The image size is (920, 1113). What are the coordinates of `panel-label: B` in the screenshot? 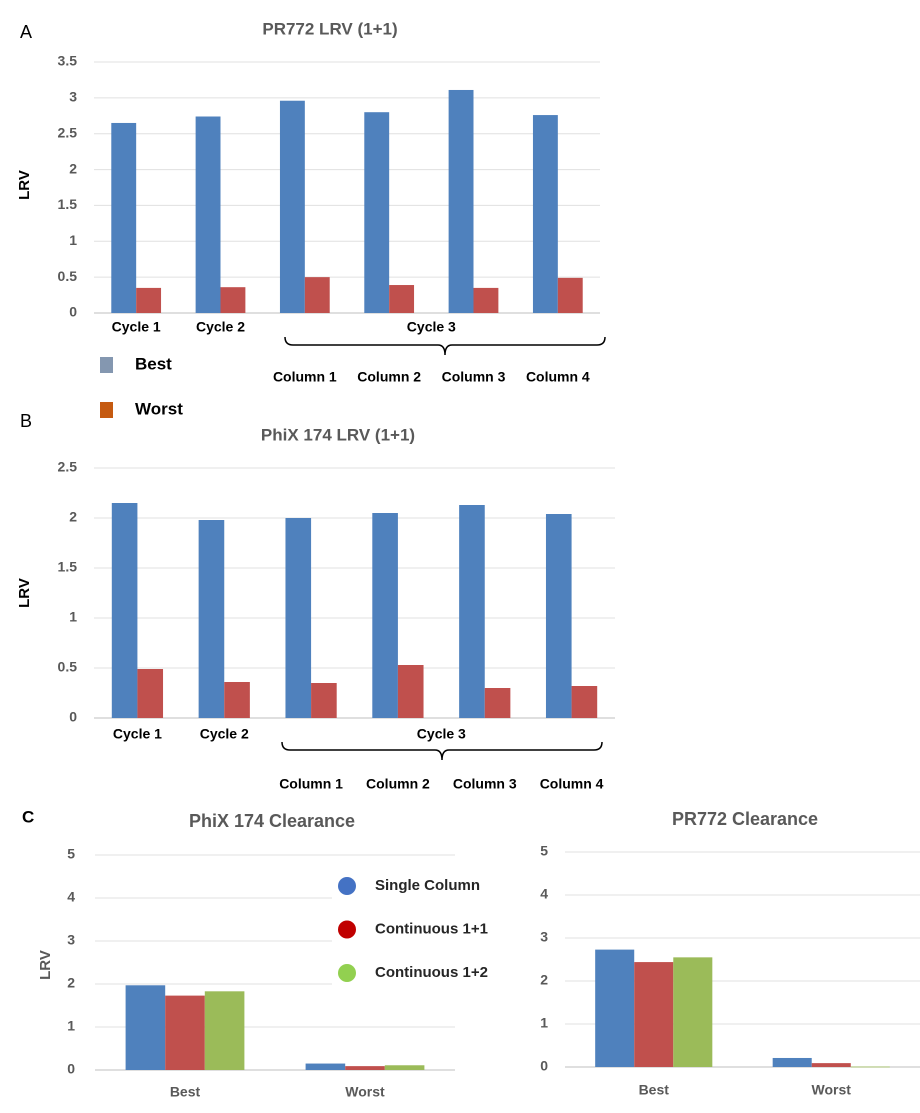 It's located at (26, 421).